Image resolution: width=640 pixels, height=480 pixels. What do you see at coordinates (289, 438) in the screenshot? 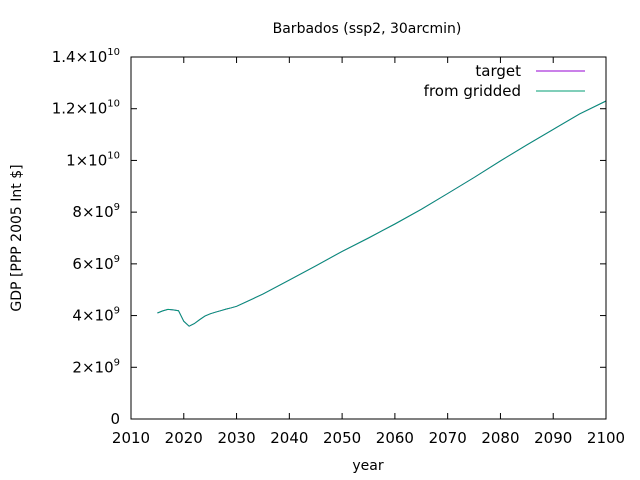
I see `x-tick-label: 2040` at bounding box center [289, 438].